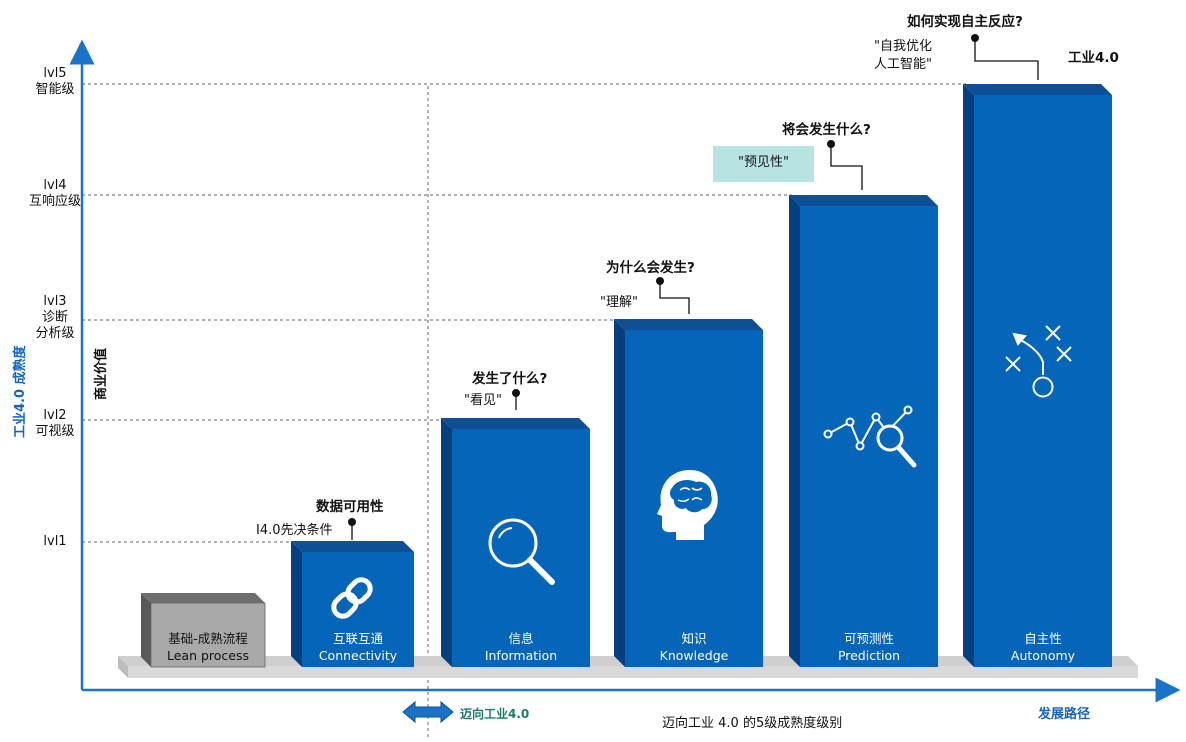 The width and height of the screenshot is (1186, 742). I want to click on y-axis-label: 工业4.0 成熟度, so click(20, 391).